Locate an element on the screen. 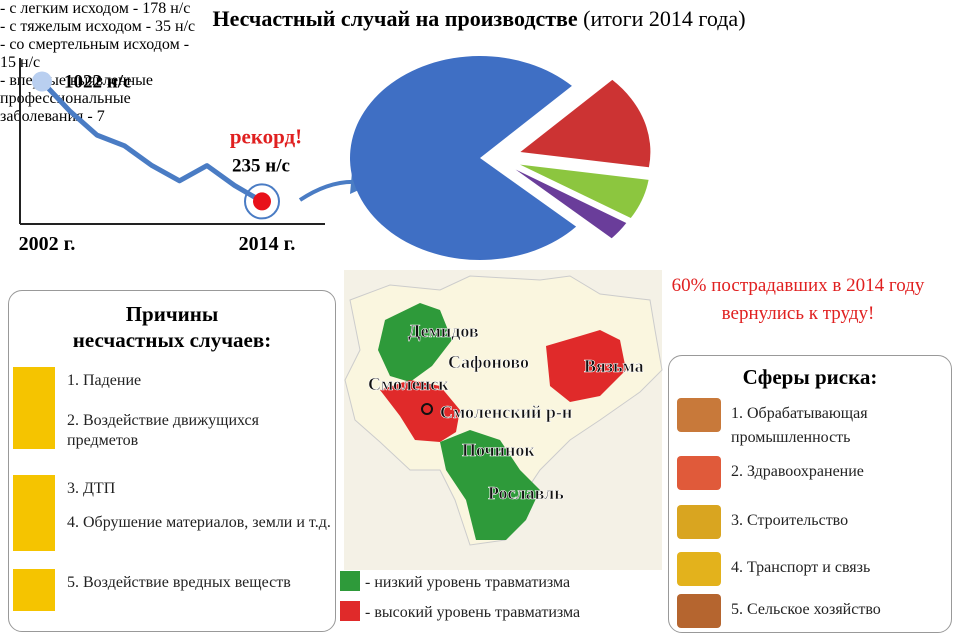  value-label: 235 н/с is located at coordinates (261, 165).